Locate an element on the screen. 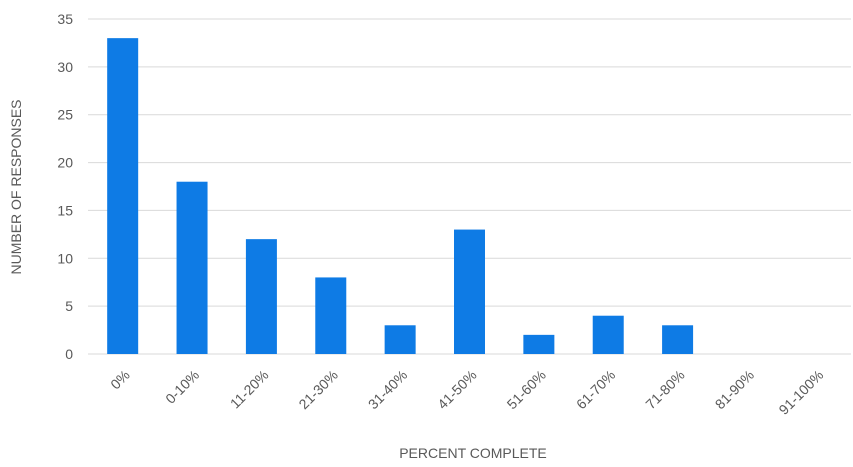 The height and width of the screenshot is (467, 853). y-tick-label: 0 is located at coordinates (69, 354).